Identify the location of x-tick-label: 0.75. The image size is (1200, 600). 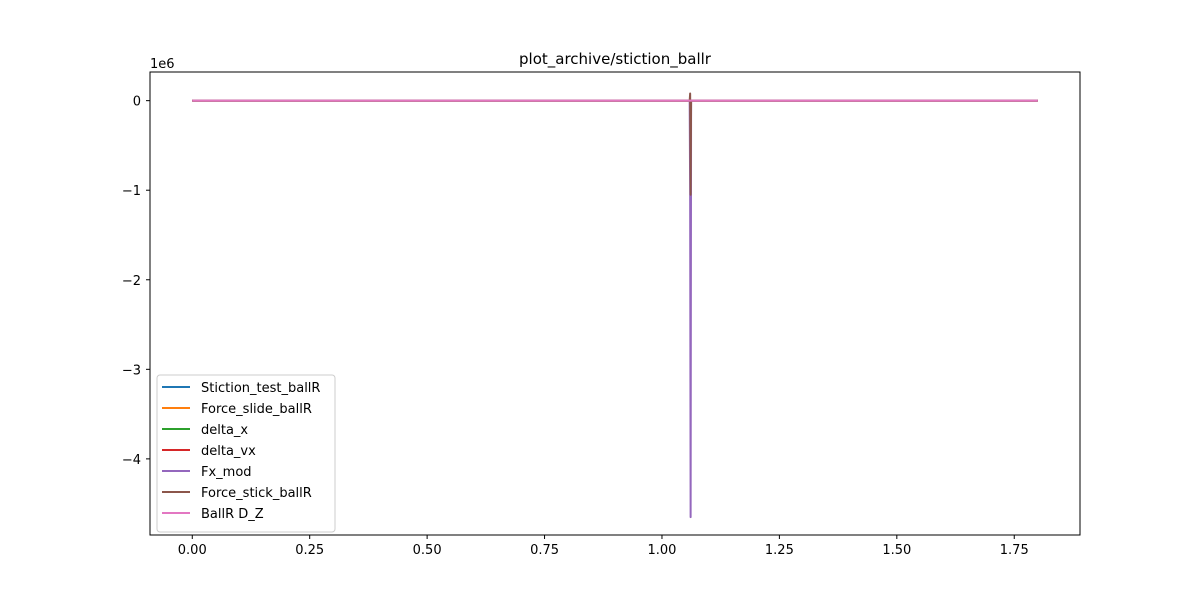
(544, 550).